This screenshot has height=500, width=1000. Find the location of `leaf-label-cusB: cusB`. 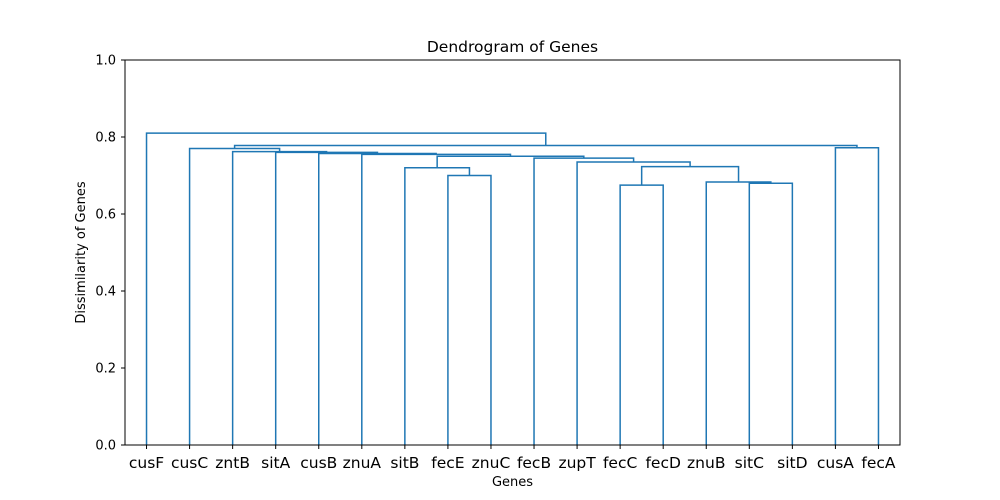

leaf-label-cusB: cusB is located at coordinates (318, 463).